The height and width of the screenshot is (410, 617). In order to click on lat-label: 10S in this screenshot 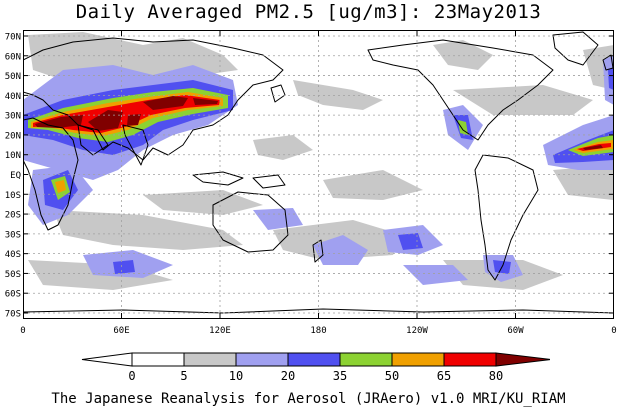, I will do `click(13, 196)`.